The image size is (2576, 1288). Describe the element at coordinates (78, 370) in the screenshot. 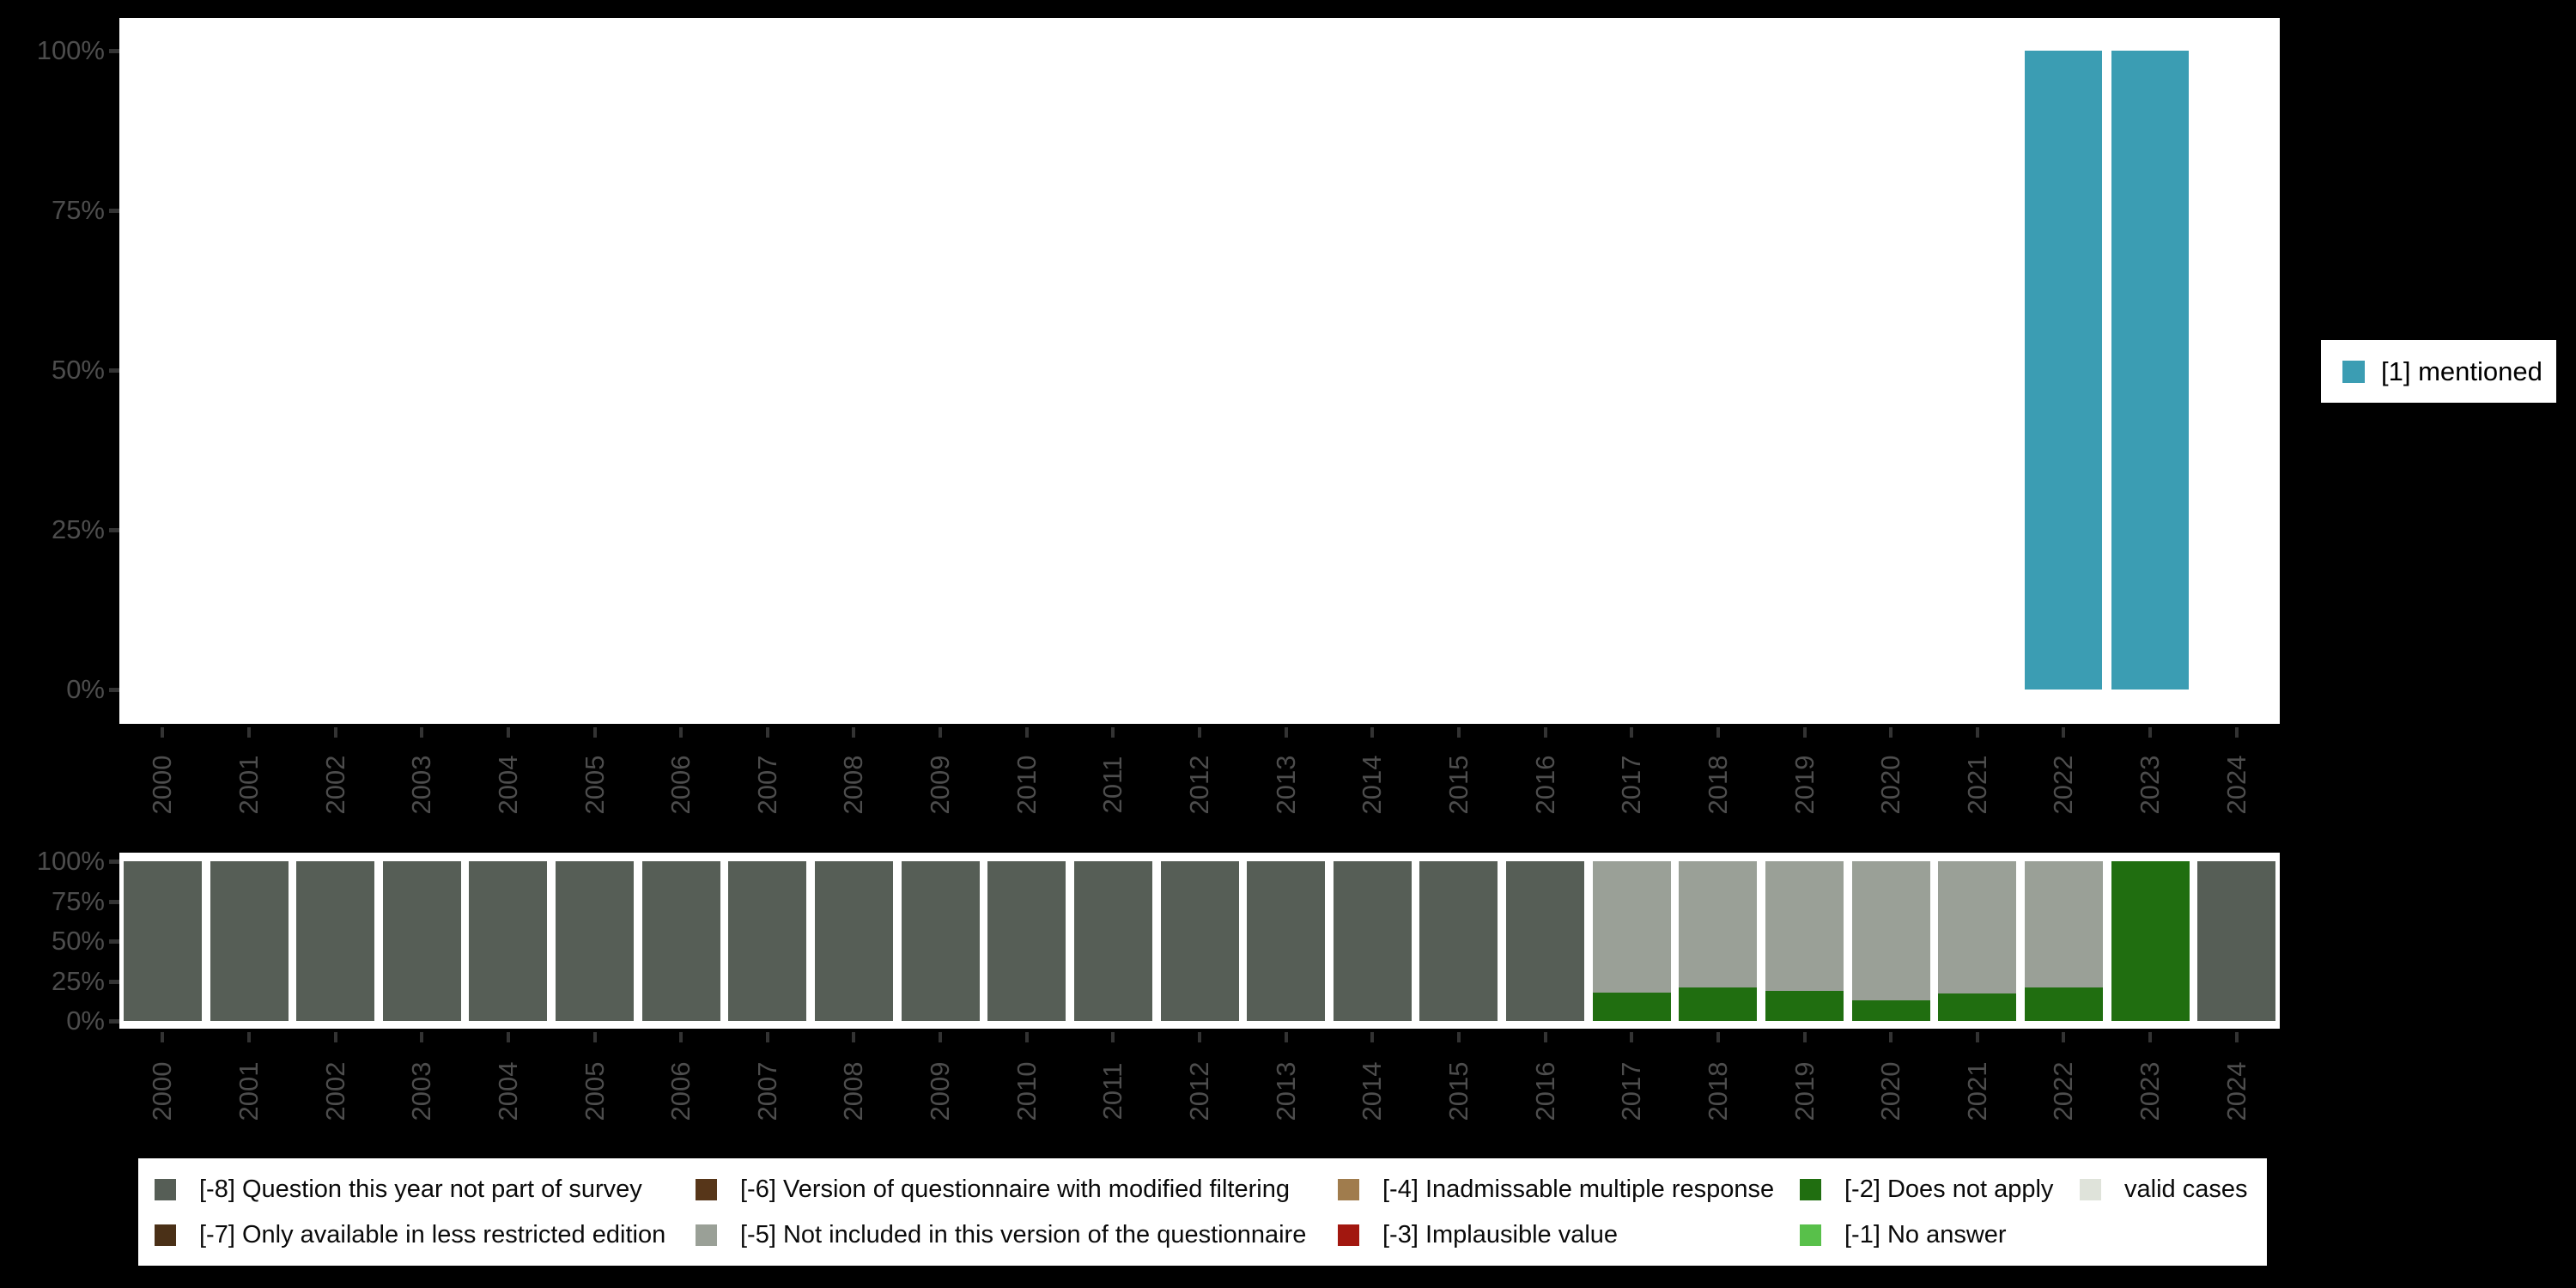

I see `y-axis-label-mentioned: 50%` at that location.